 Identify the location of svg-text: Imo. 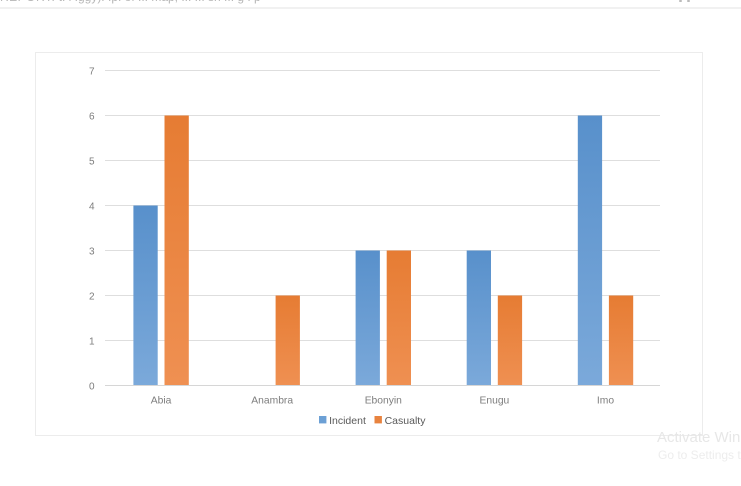
(605, 401).